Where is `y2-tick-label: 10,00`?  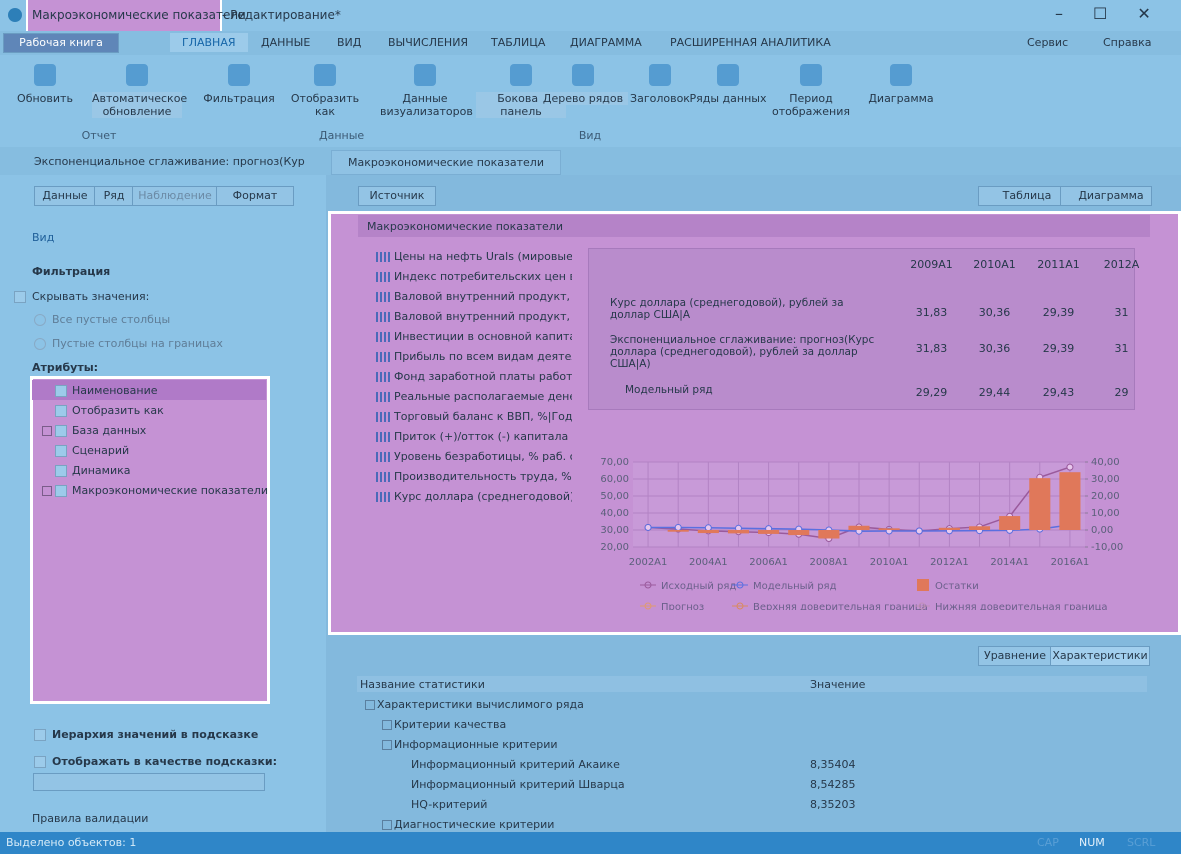 y2-tick-label: 10,00 is located at coordinates (1105, 513).